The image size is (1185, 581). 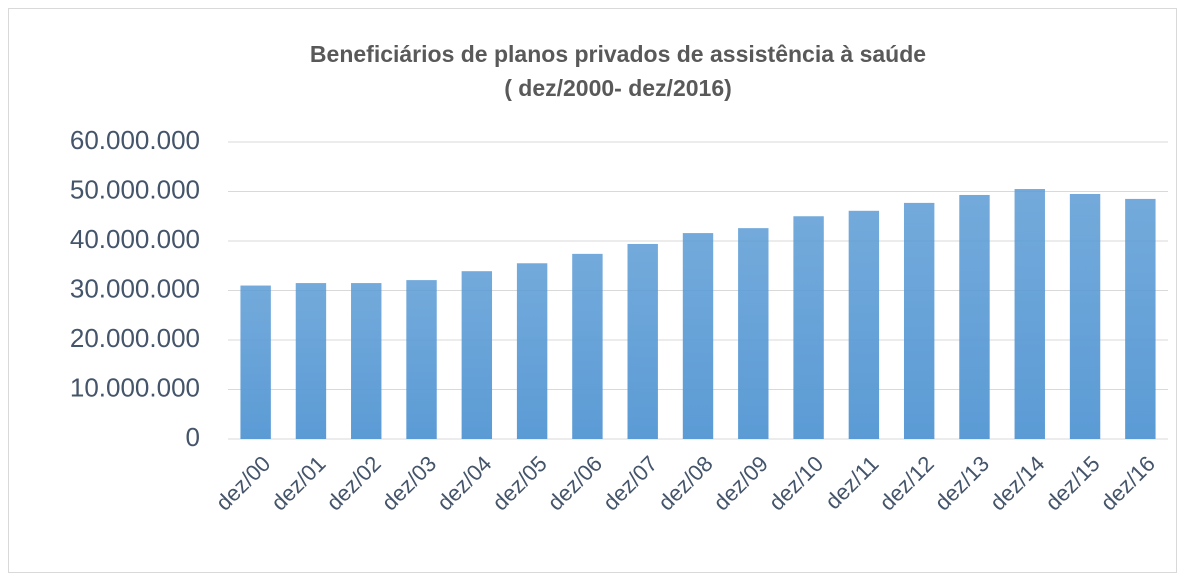 What do you see at coordinates (135, 140) in the screenshot?
I see `y-tick-label: 60.000.000` at bounding box center [135, 140].